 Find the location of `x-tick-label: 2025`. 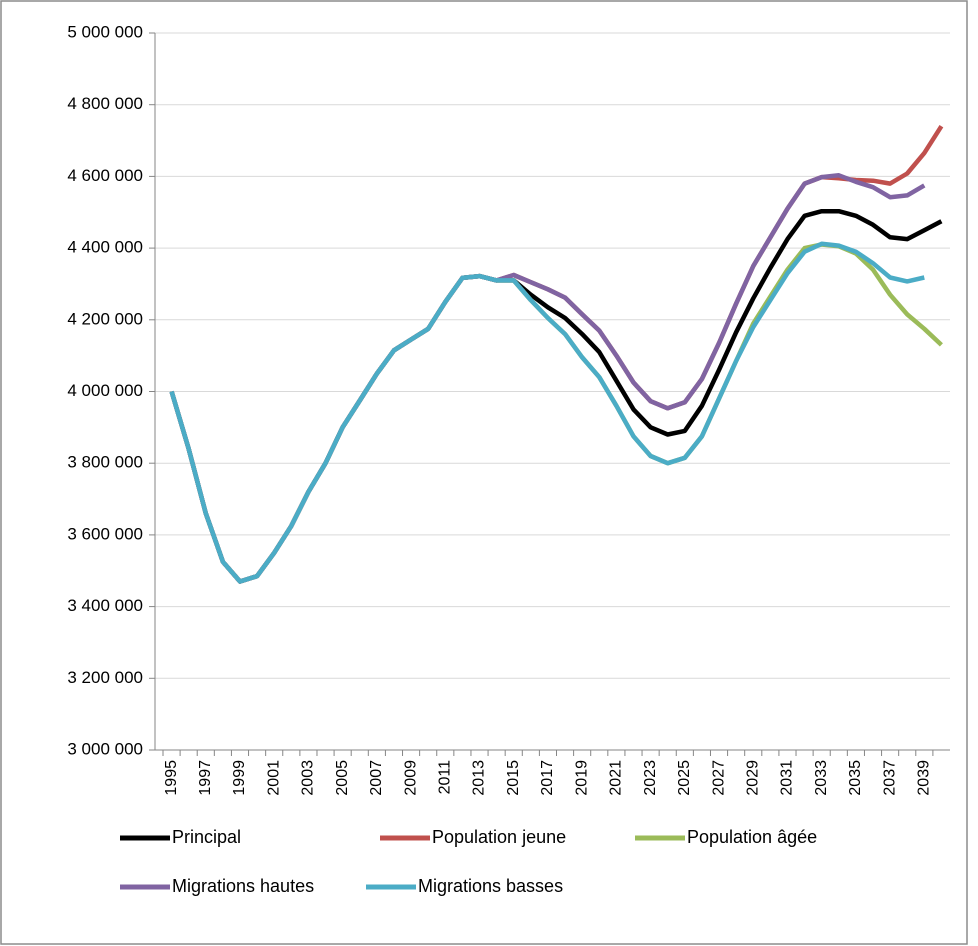

x-tick-label: 2025 is located at coordinates (684, 778).